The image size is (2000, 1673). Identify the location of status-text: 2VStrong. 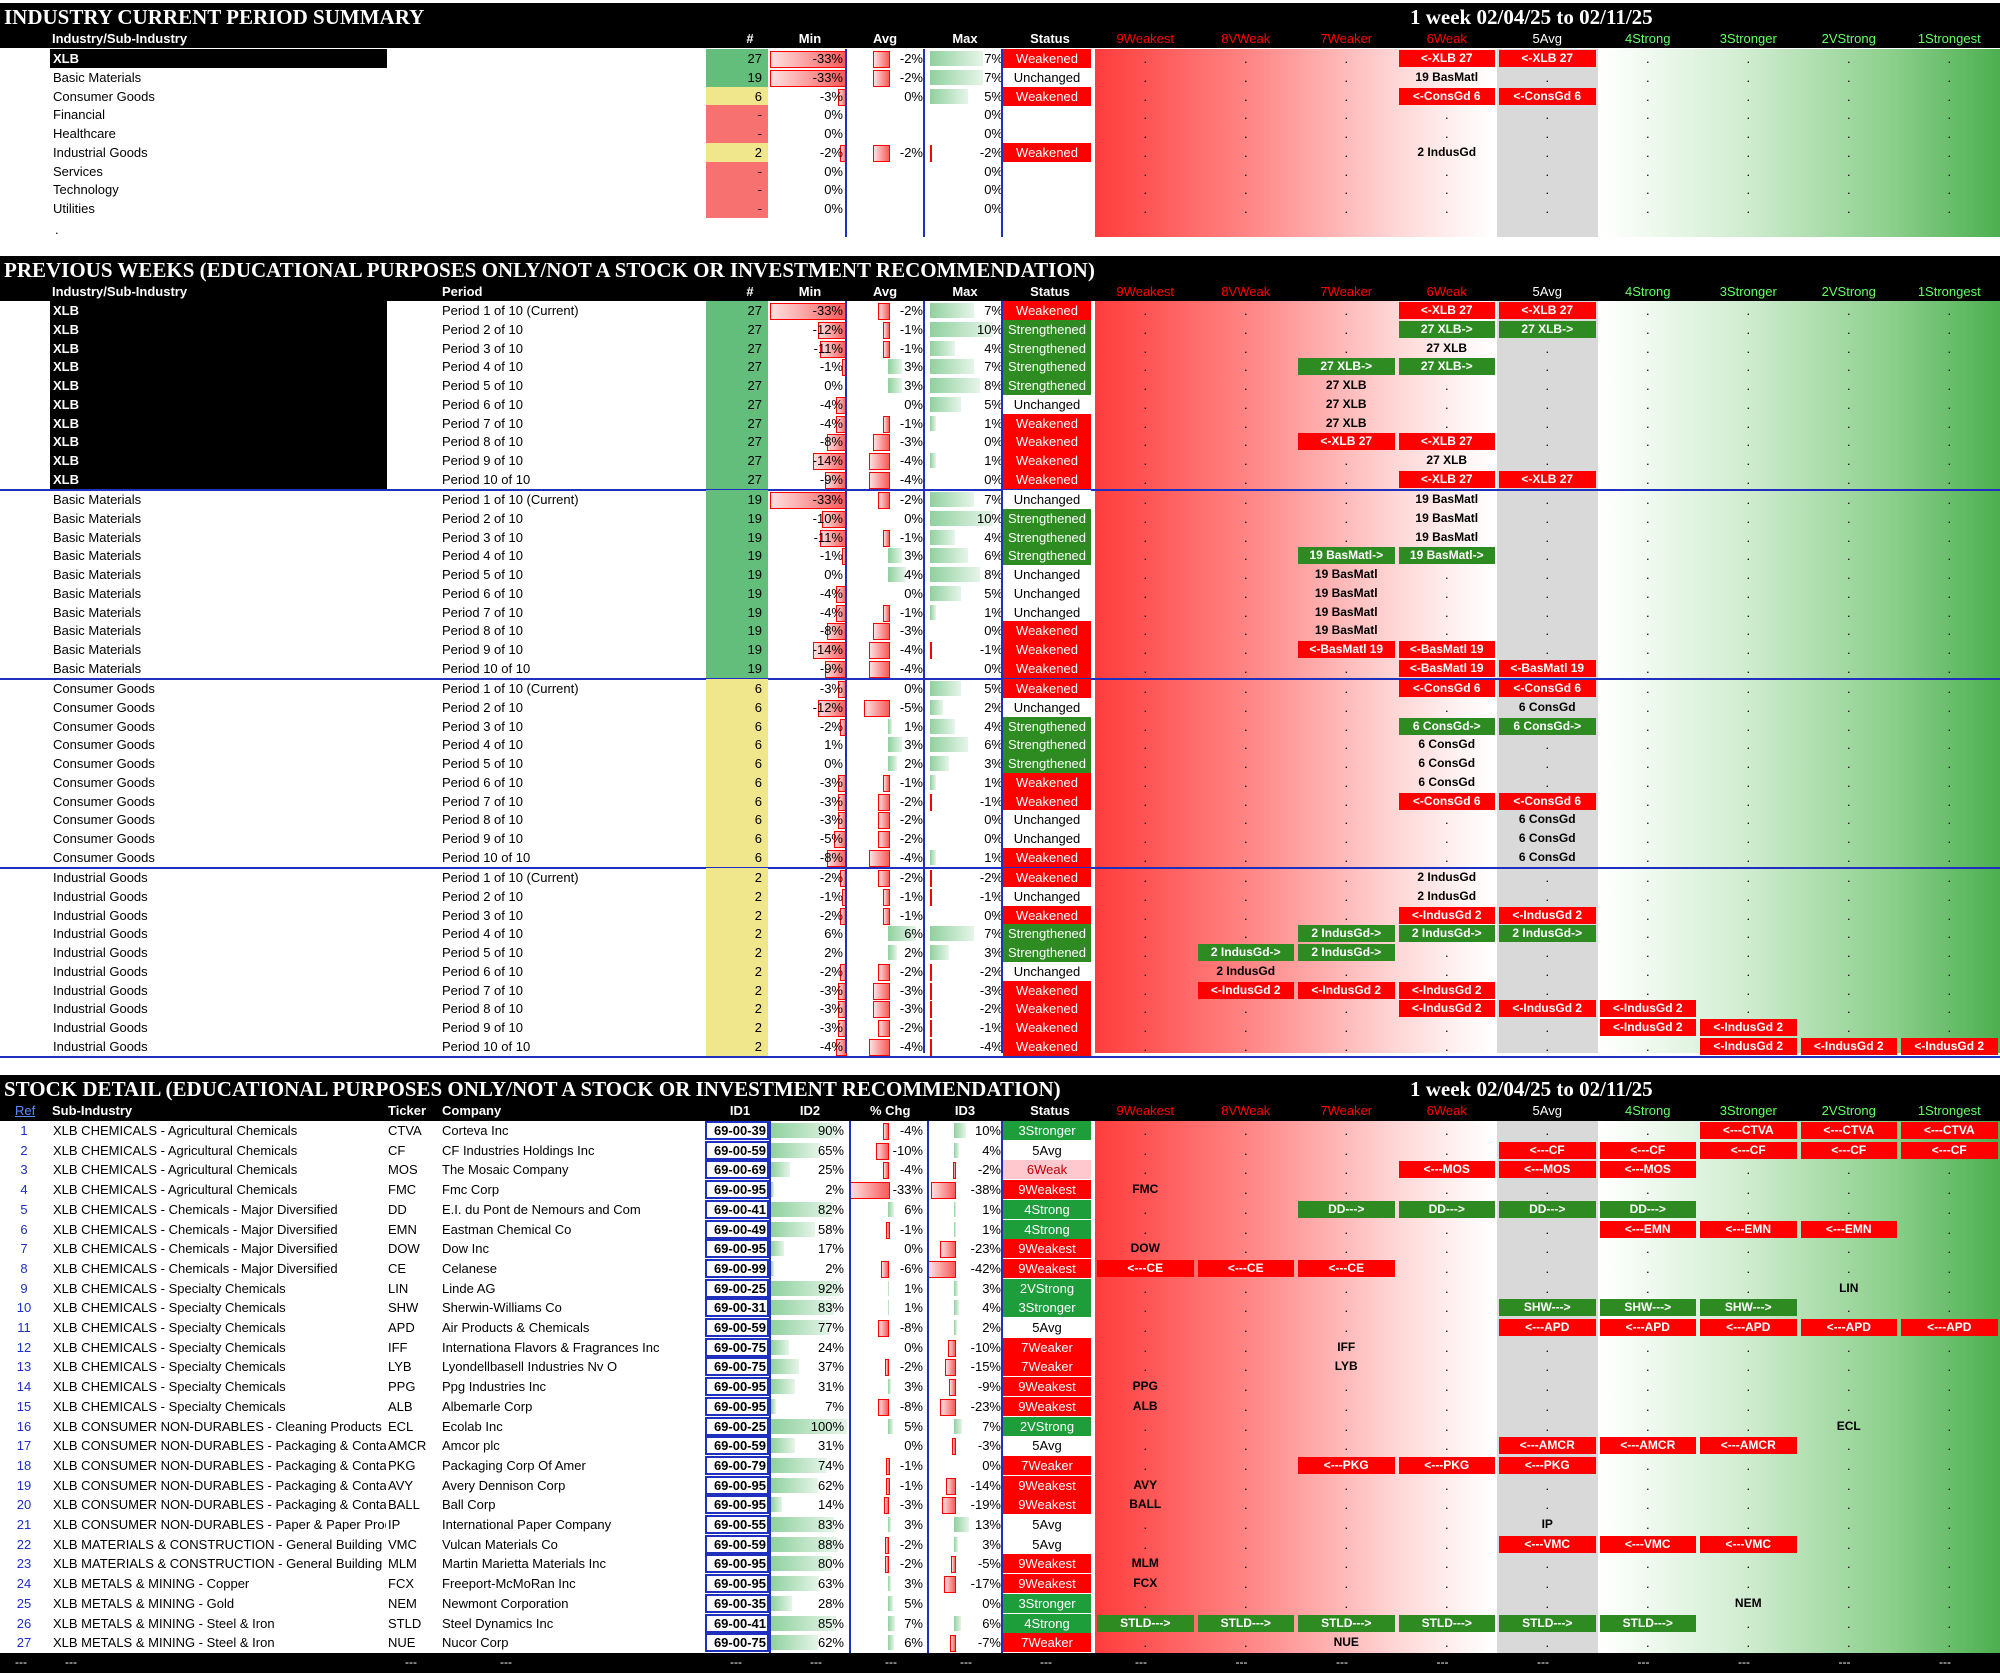
(1047, 1426).